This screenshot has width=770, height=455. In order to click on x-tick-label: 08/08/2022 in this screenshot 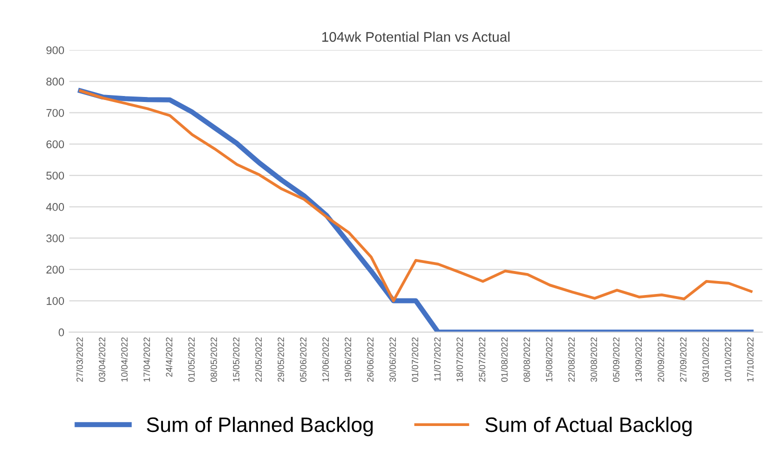, I will do `click(526, 359)`.